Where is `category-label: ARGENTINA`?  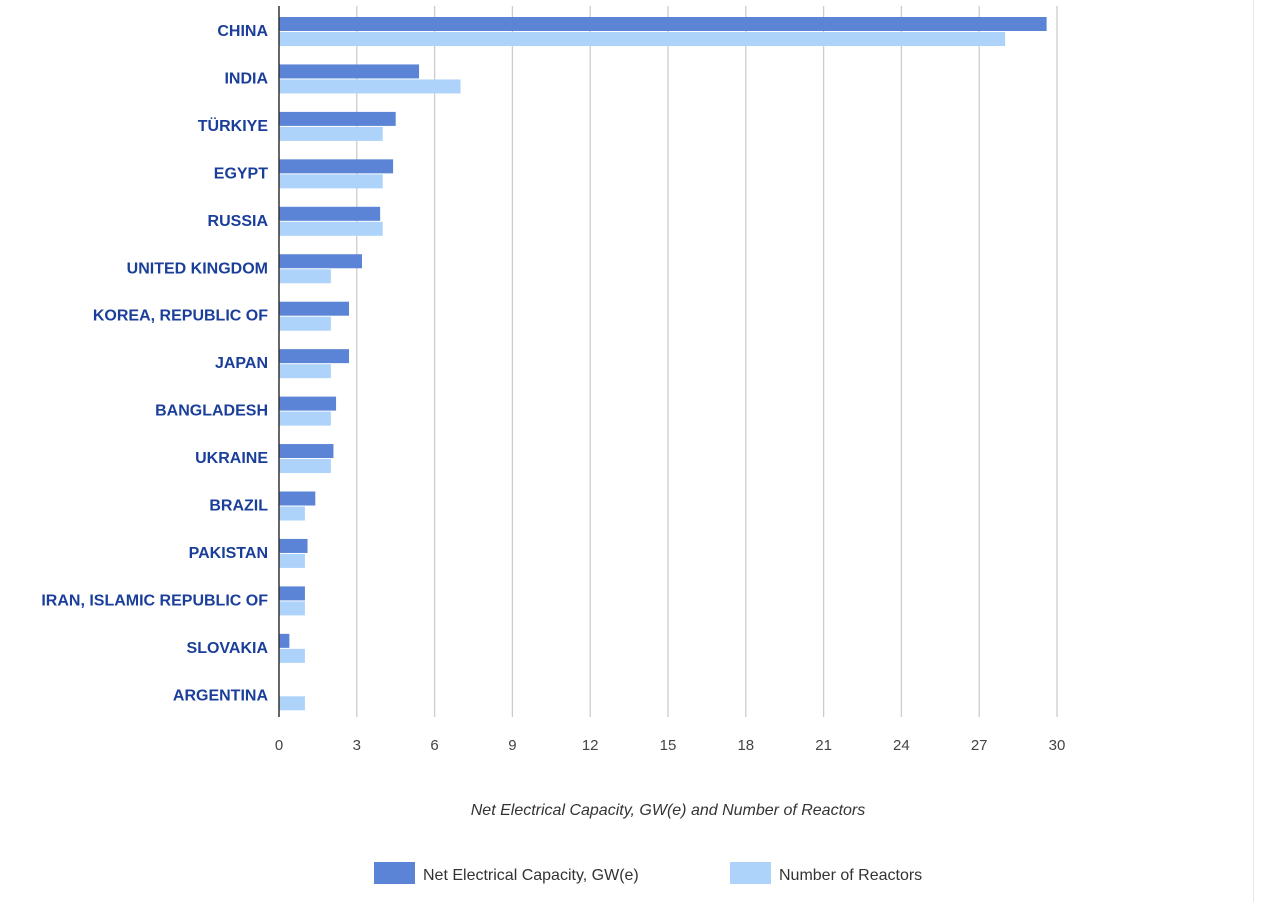 category-label: ARGENTINA is located at coordinates (221, 695).